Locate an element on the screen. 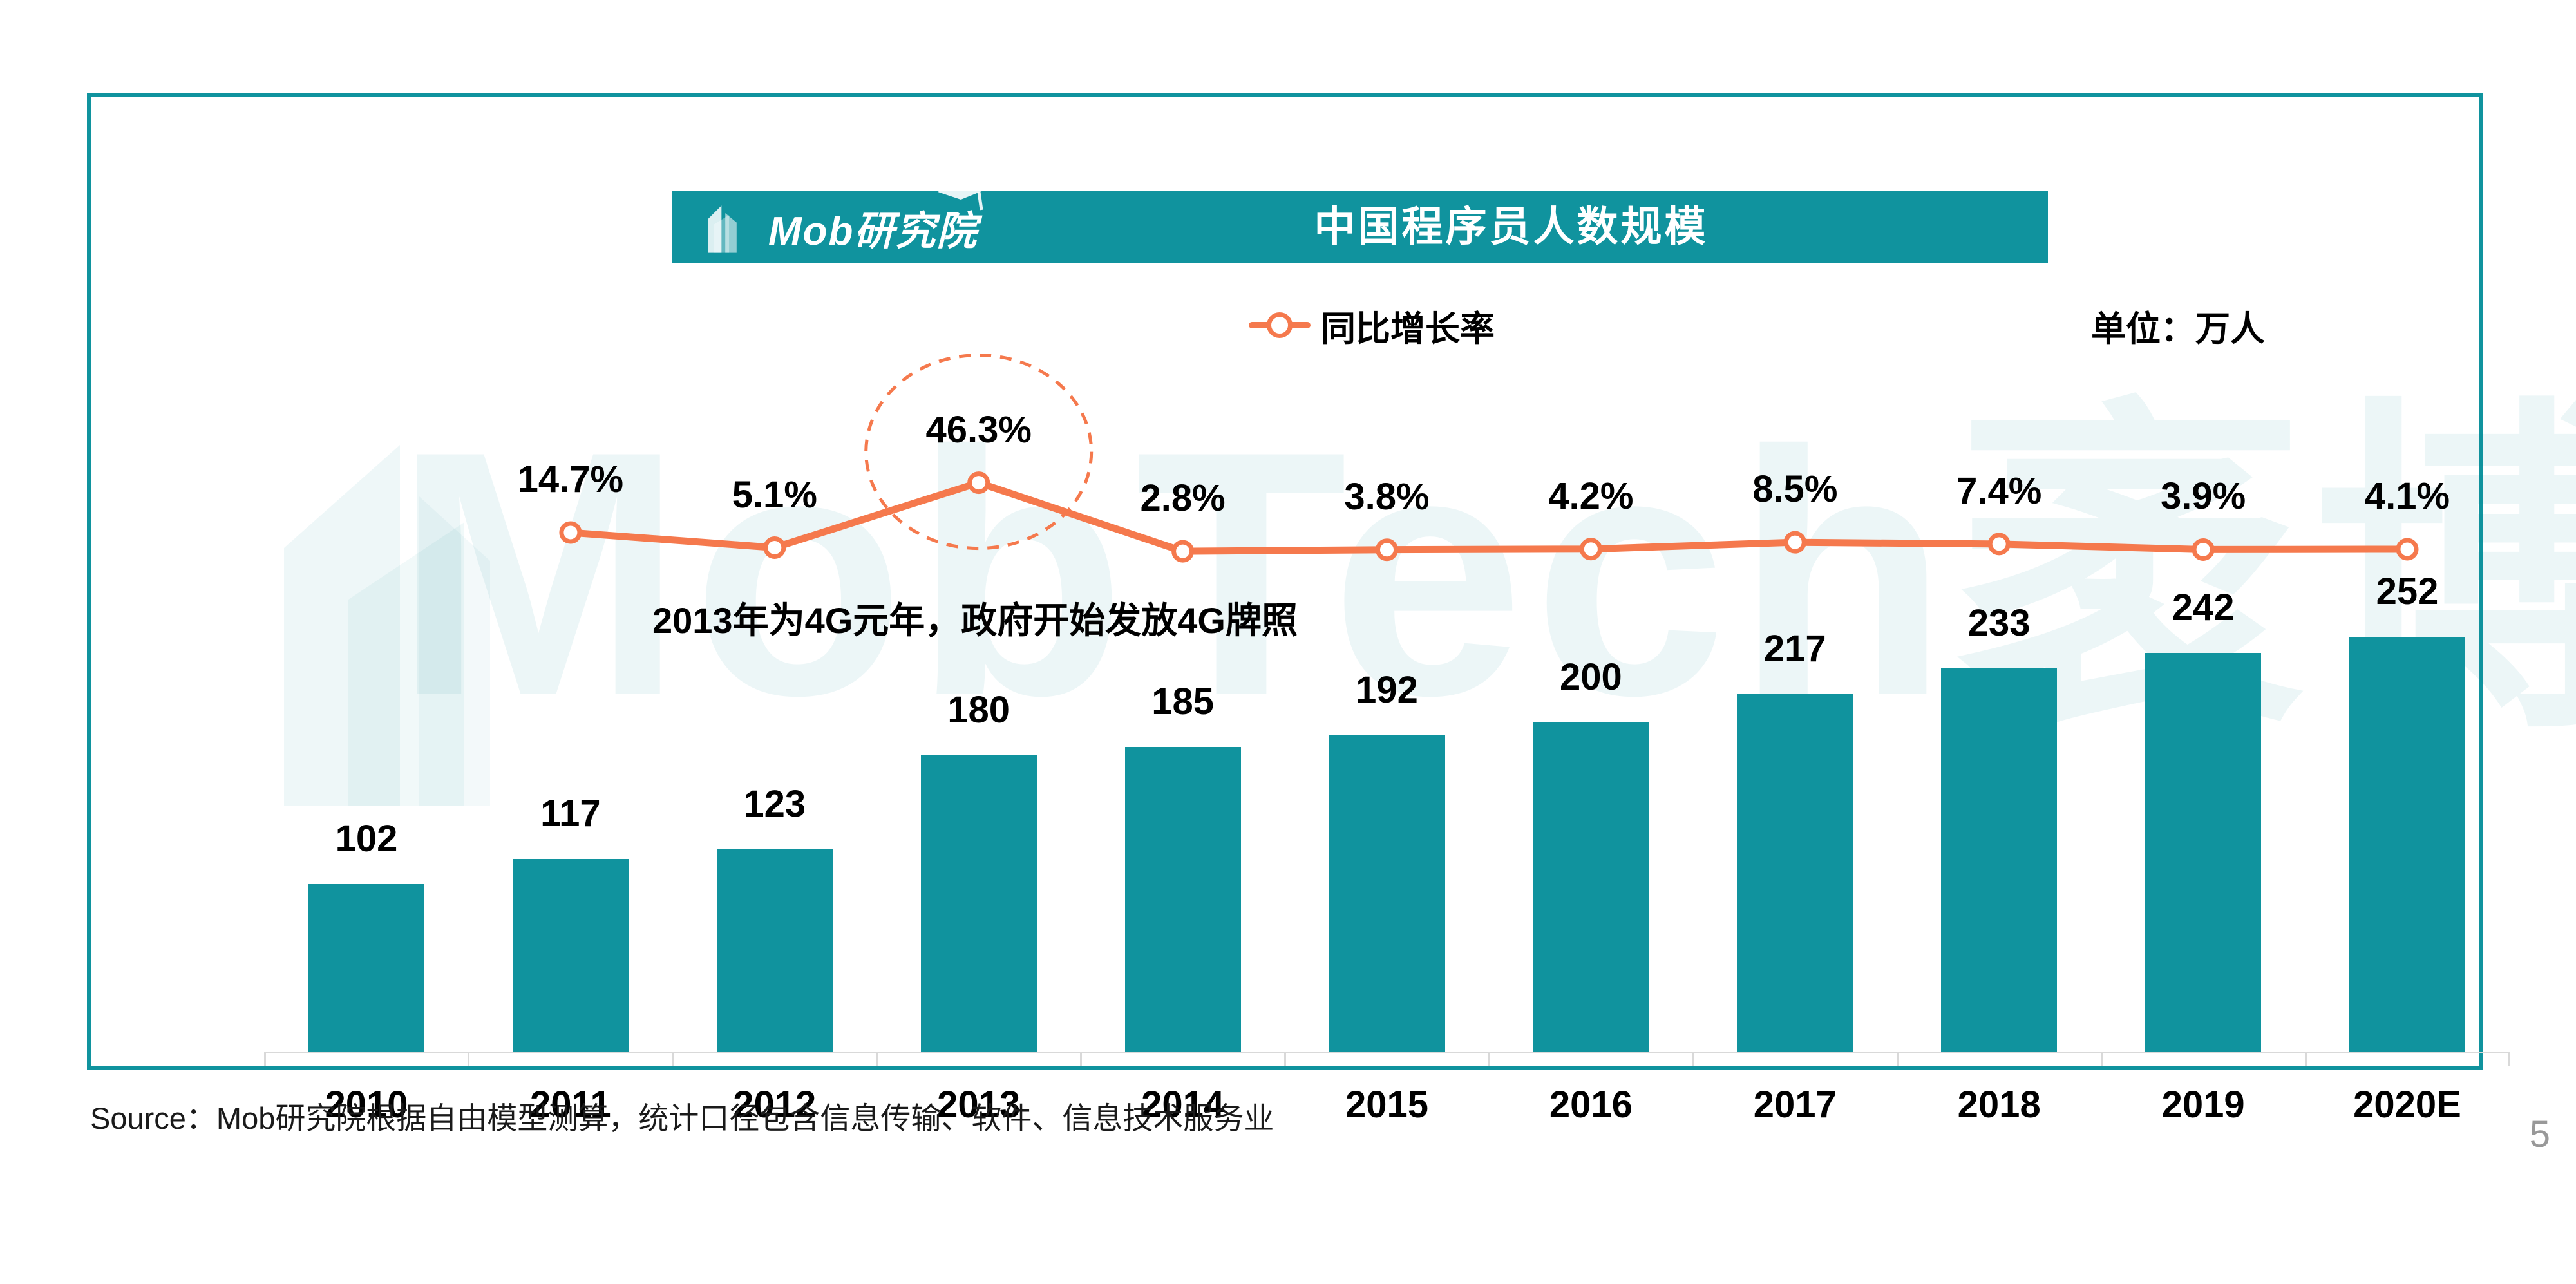 The image size is (2576, 1284). rate-label-2018: 7.4% is located at coordinates (1999, 490).